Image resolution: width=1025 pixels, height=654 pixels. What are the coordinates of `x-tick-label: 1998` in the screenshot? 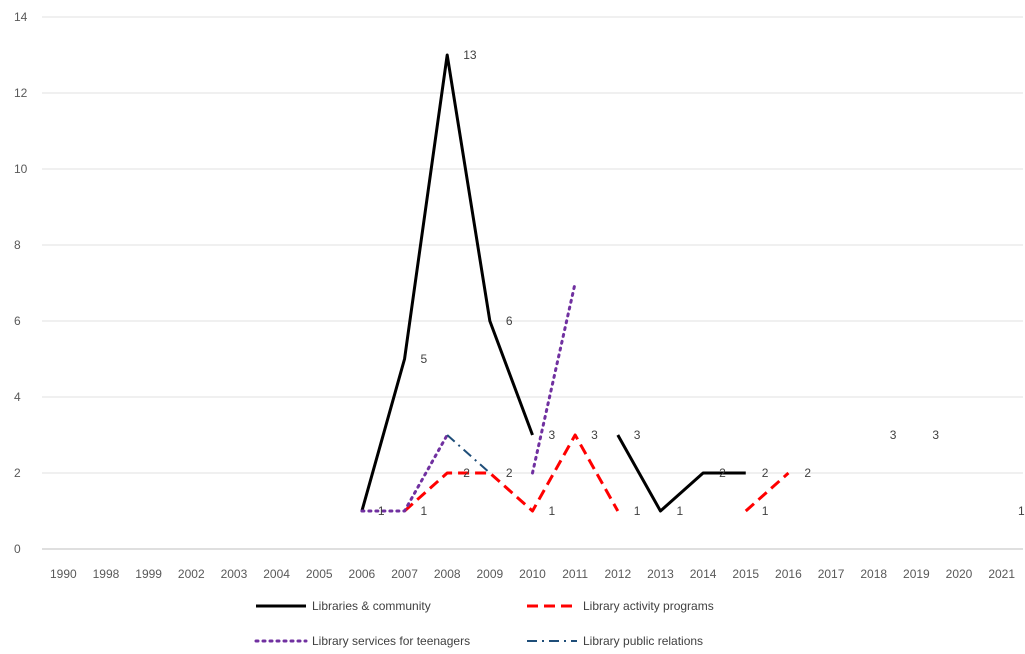 It's located at (106, 574).